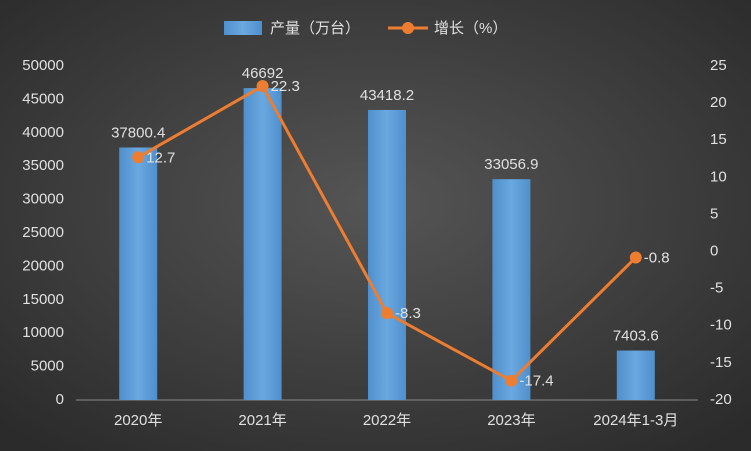 The image size is (751, 451). What do you see at coordinates (718, 139) in the screenshot?
I see `y2-tick-label: 15` at bounding box center [718, 139].